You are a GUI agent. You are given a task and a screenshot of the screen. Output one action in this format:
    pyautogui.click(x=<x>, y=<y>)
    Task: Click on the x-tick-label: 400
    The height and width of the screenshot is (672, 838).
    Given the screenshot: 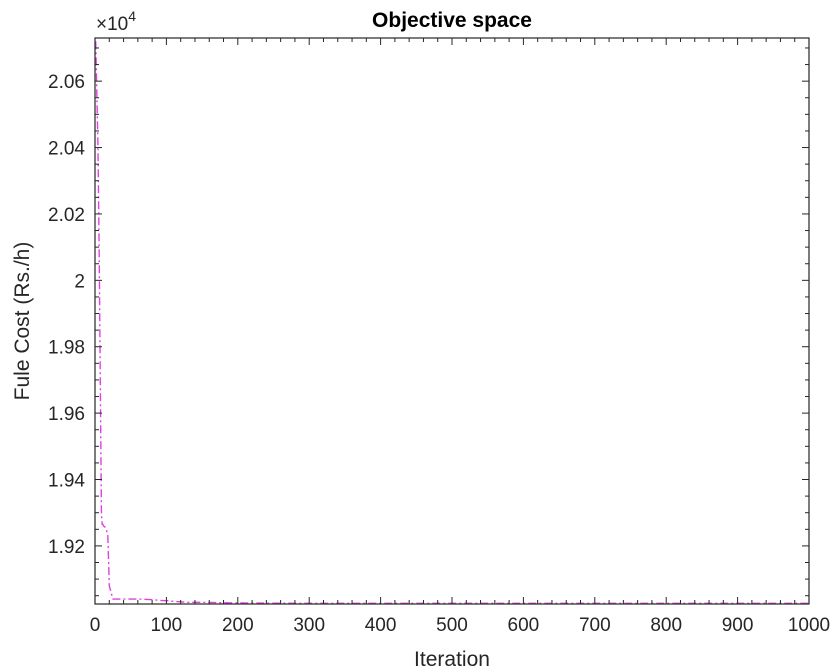 What is the action you would take?
    pyautogui.click(x=381, y=625)
    